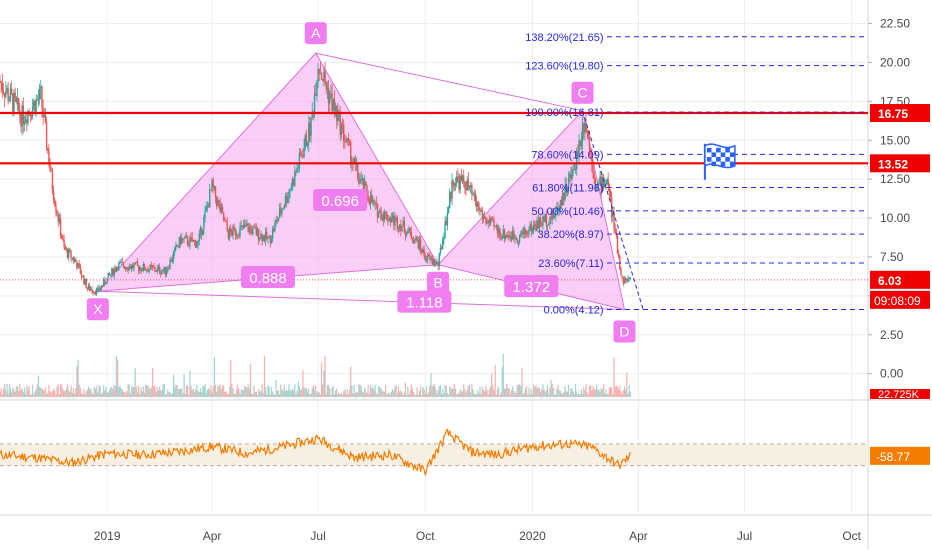 The width and height of the screenshot is (932, 555). I want to click on ratio-label: 1.118, so click(424, 303).